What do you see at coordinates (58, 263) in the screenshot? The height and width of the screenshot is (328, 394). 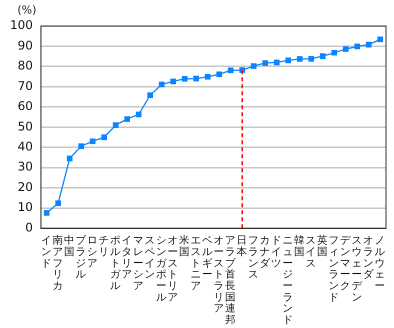 I see `x-tick-label: 南アフリカ` at bounding box center [58, 263].